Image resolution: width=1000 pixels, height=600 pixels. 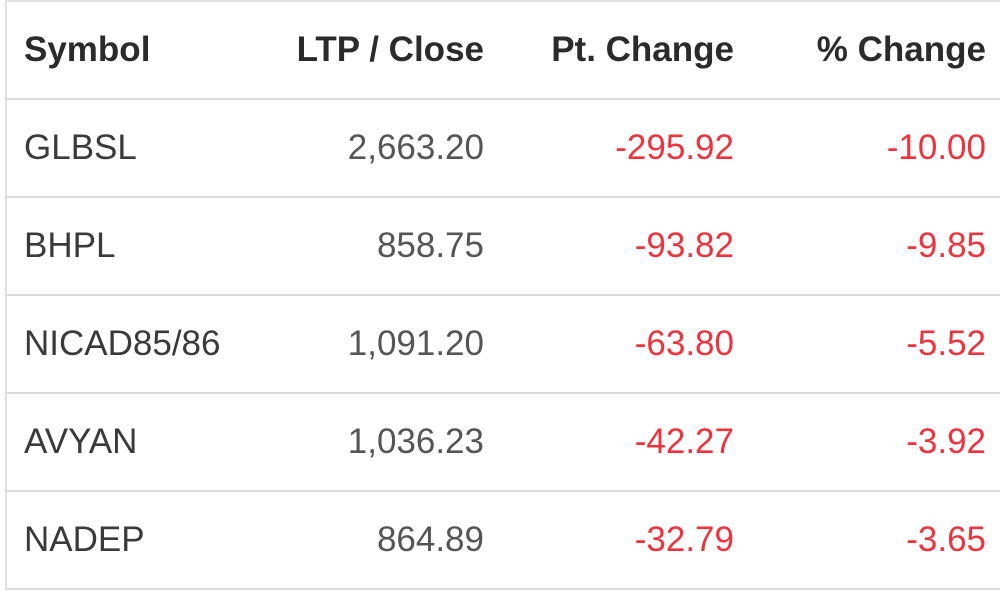 What do you see at coordinates (372, 246) in the screenshot?
I see `ltp-close-cell: 858.75` at bounding box center [372, 246].